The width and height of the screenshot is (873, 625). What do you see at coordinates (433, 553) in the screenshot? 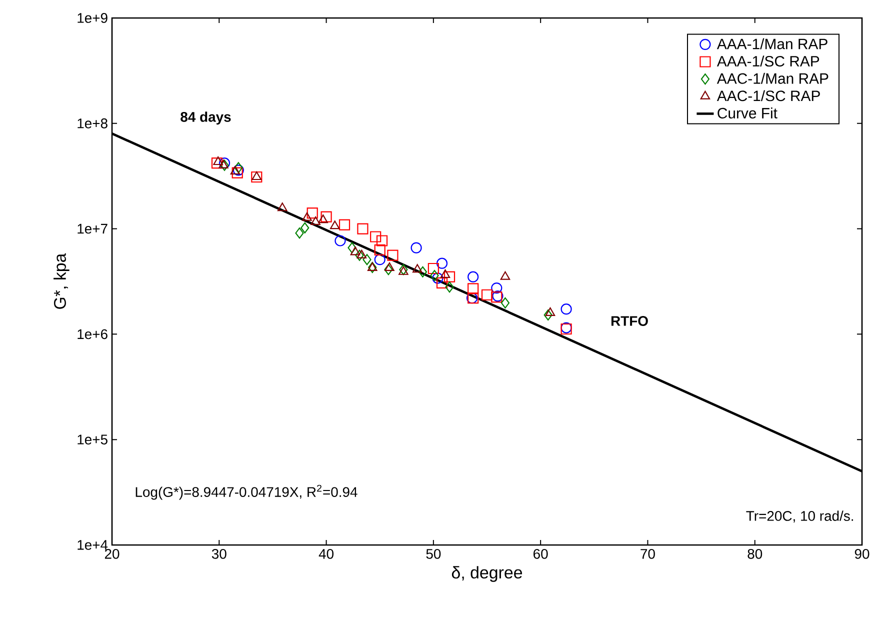
I see `x-tick-label: 50` at bounding box center [433, 553].